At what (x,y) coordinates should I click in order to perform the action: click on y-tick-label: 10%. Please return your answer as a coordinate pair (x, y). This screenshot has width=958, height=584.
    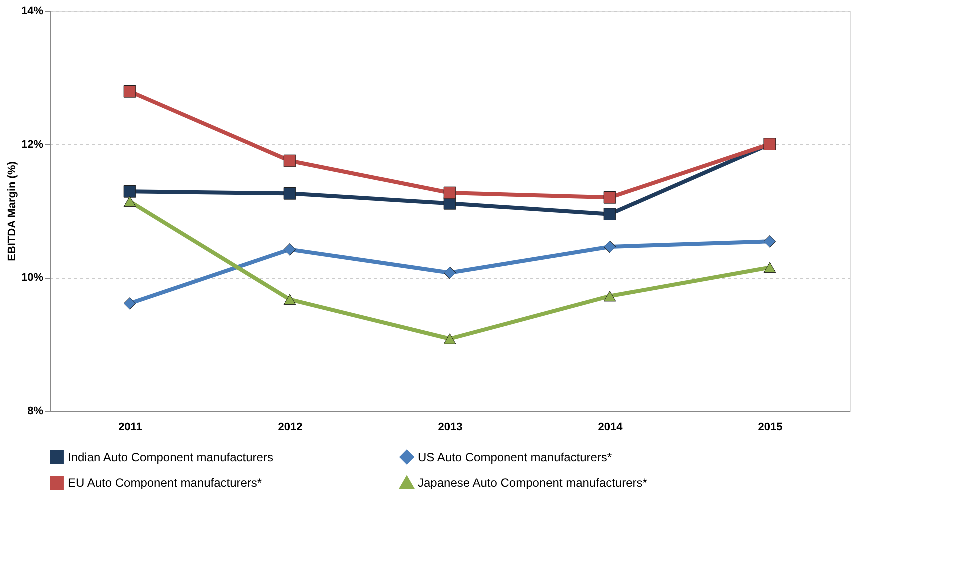
    Looking at the image, I should click on (32, 278).